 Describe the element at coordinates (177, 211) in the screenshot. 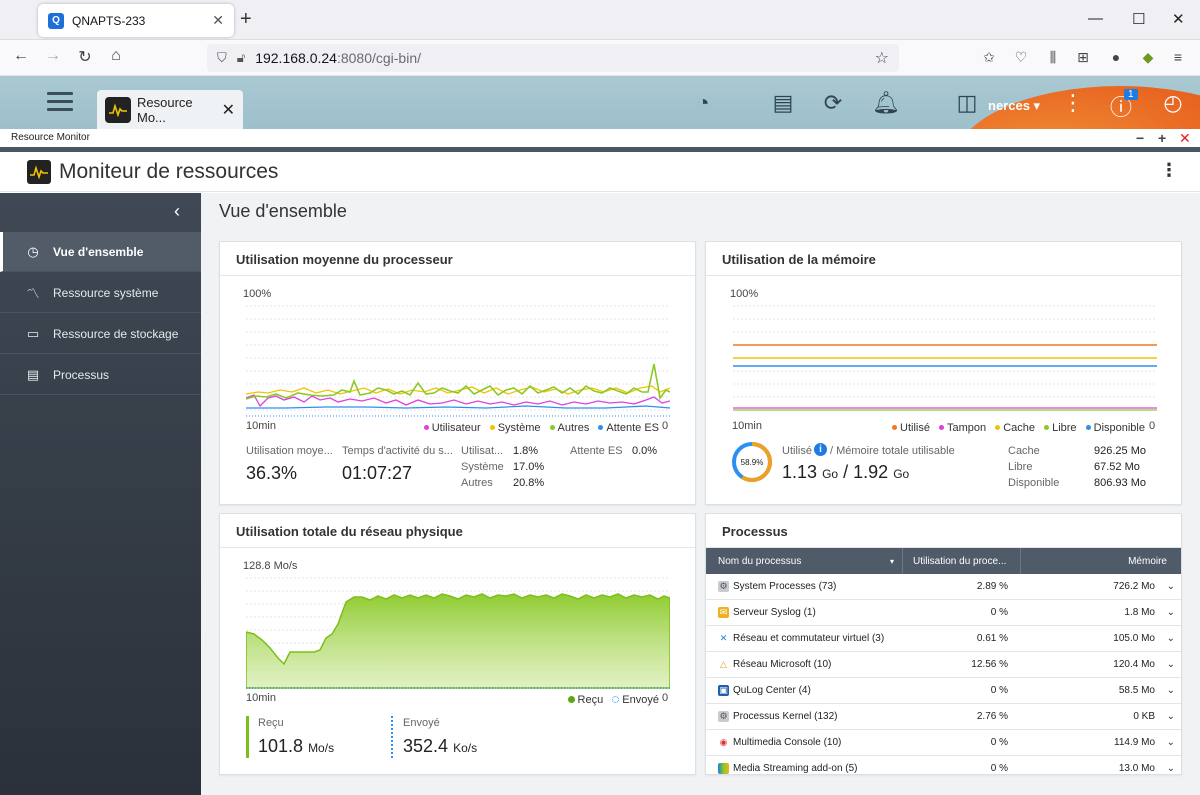

I see `collapse-sidebar-icon: ‹` at that location.